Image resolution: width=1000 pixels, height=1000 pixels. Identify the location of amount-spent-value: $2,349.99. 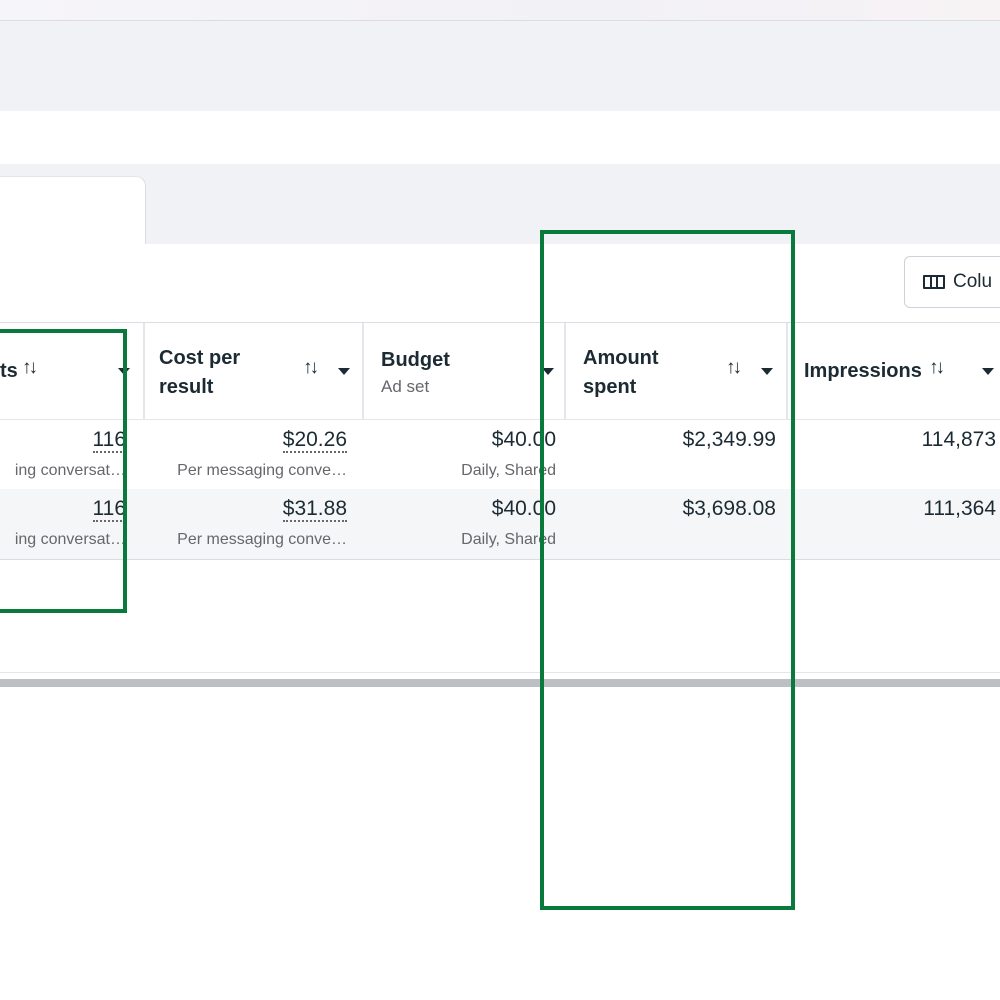
(729, 439).